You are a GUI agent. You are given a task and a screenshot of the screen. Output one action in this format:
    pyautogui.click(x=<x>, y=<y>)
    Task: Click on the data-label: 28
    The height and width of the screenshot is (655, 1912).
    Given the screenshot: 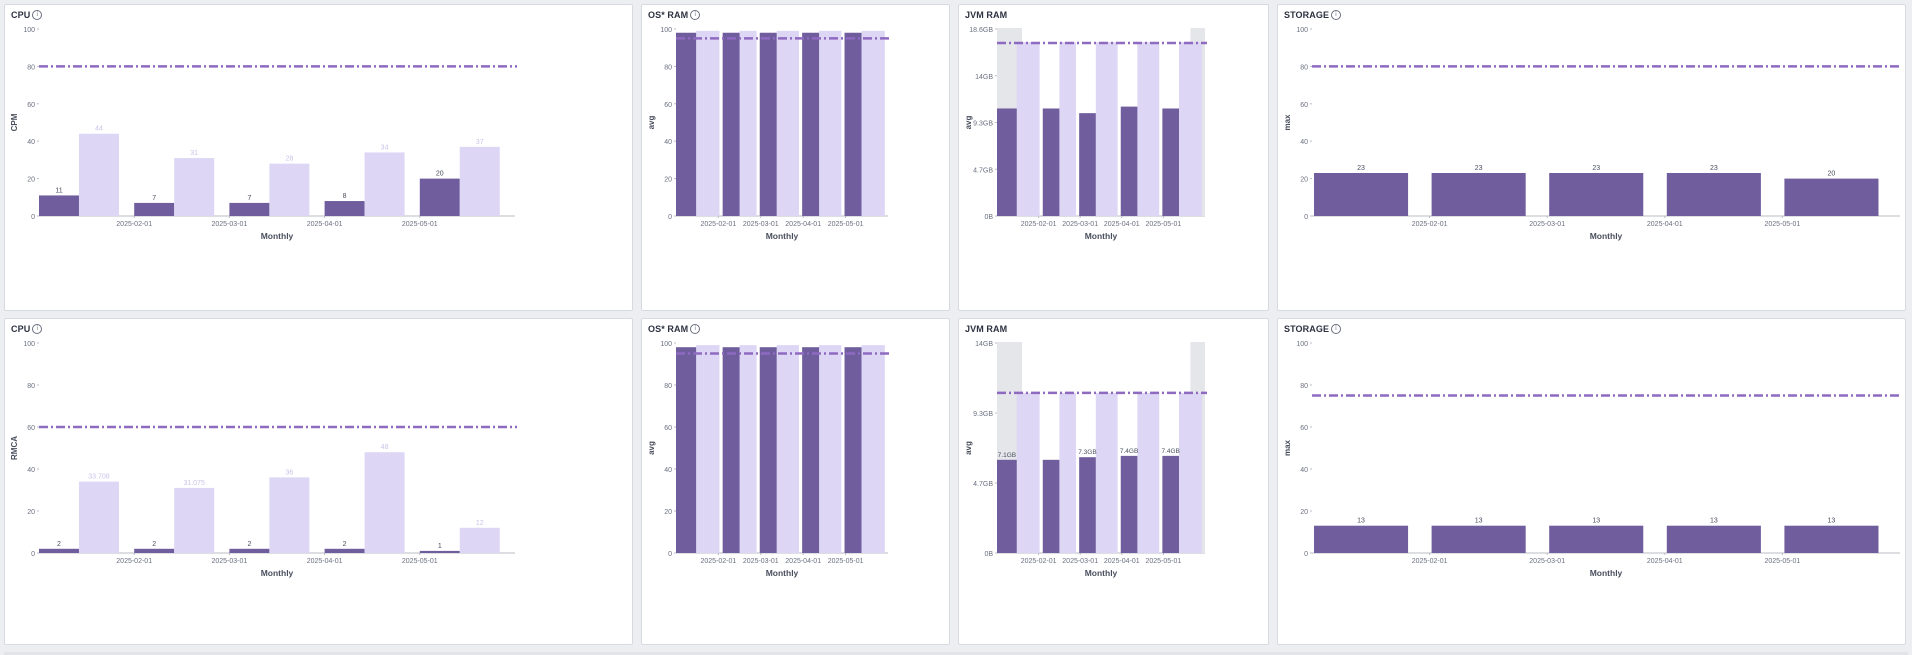 What is the action you would take?
    pyautogui.click(x=289, y=159)
    